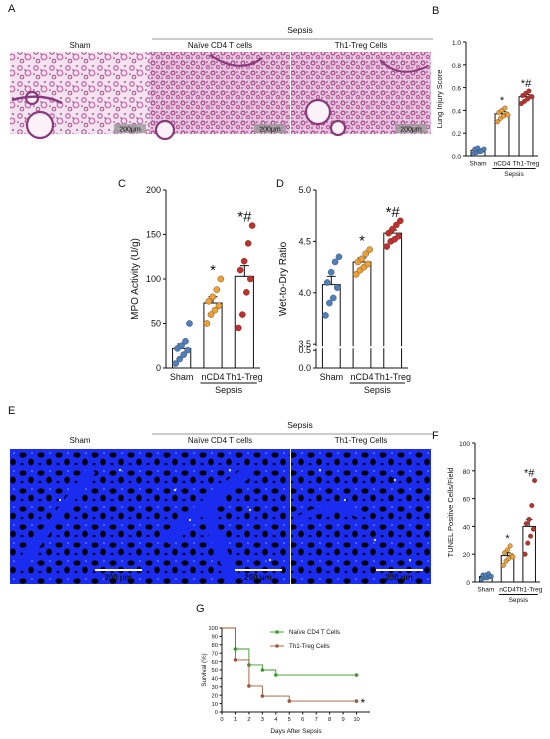  Describe the element at coordinates (204, 669) in the screenshot. I see `y-axis-label: Survival (%)` at that location.